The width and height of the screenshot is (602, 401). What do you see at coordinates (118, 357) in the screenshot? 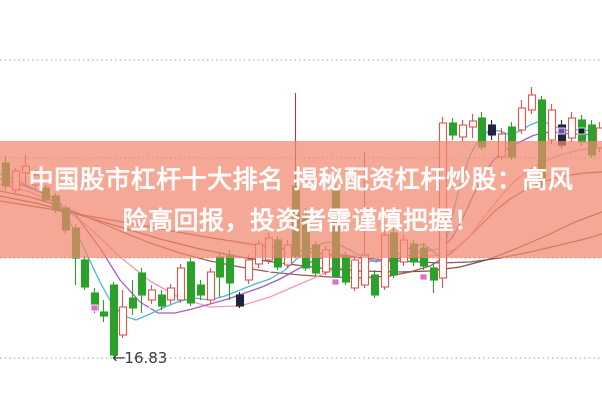
I see `left-arrow-icon: ←` at bounding box center [118, 357].